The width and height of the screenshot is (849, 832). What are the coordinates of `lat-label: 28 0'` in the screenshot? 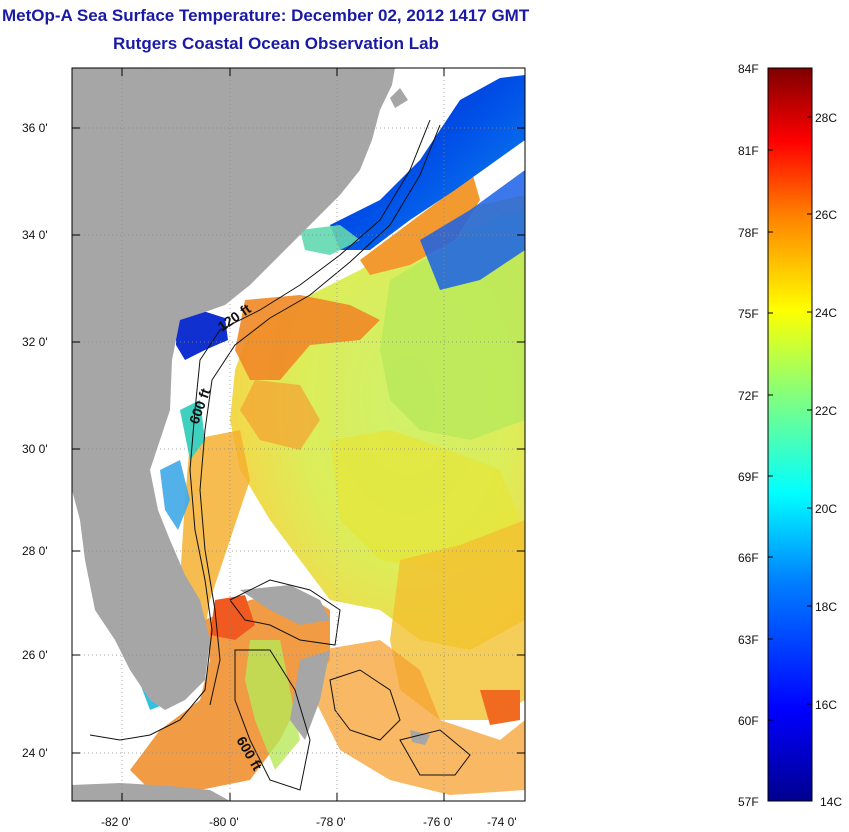 It's located at (35, 551).